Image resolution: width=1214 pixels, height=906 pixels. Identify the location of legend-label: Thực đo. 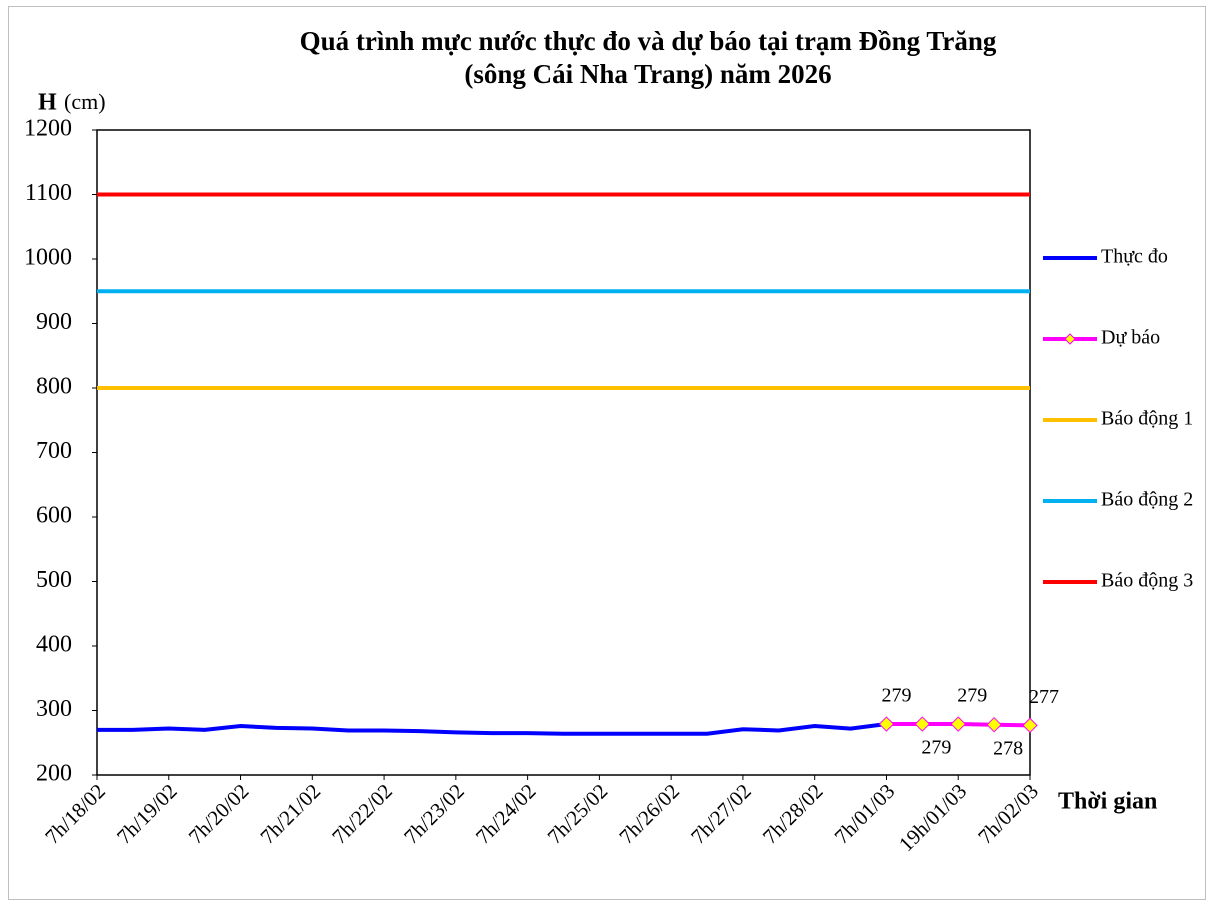
(1134, 257).